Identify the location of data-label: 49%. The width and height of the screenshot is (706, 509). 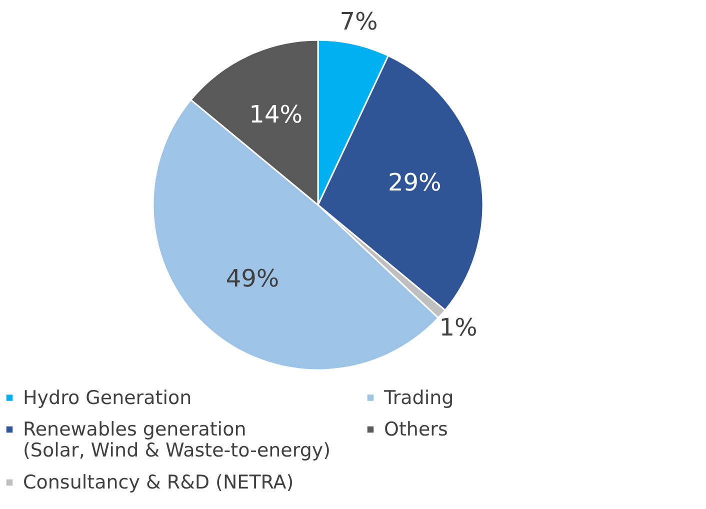
(253, 278).